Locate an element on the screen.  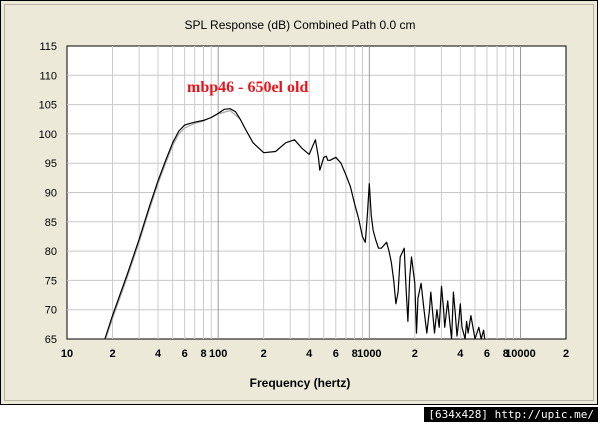
x-axis-label: Frequency (hertz) is located at coordinates (300, 383).